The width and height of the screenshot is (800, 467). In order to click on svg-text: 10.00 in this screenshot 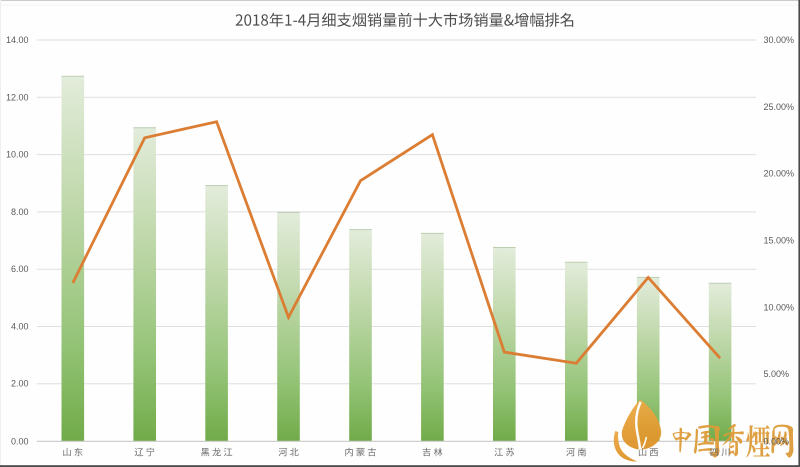, I will do `click(17, 155)`.